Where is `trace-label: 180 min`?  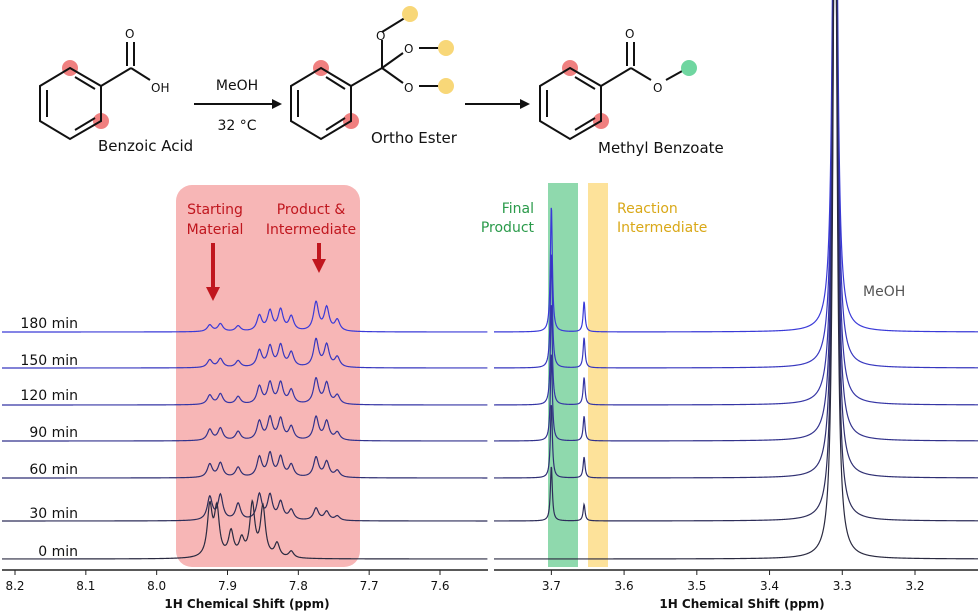
trace-label: 180 min is located at coordinates (49, 324).